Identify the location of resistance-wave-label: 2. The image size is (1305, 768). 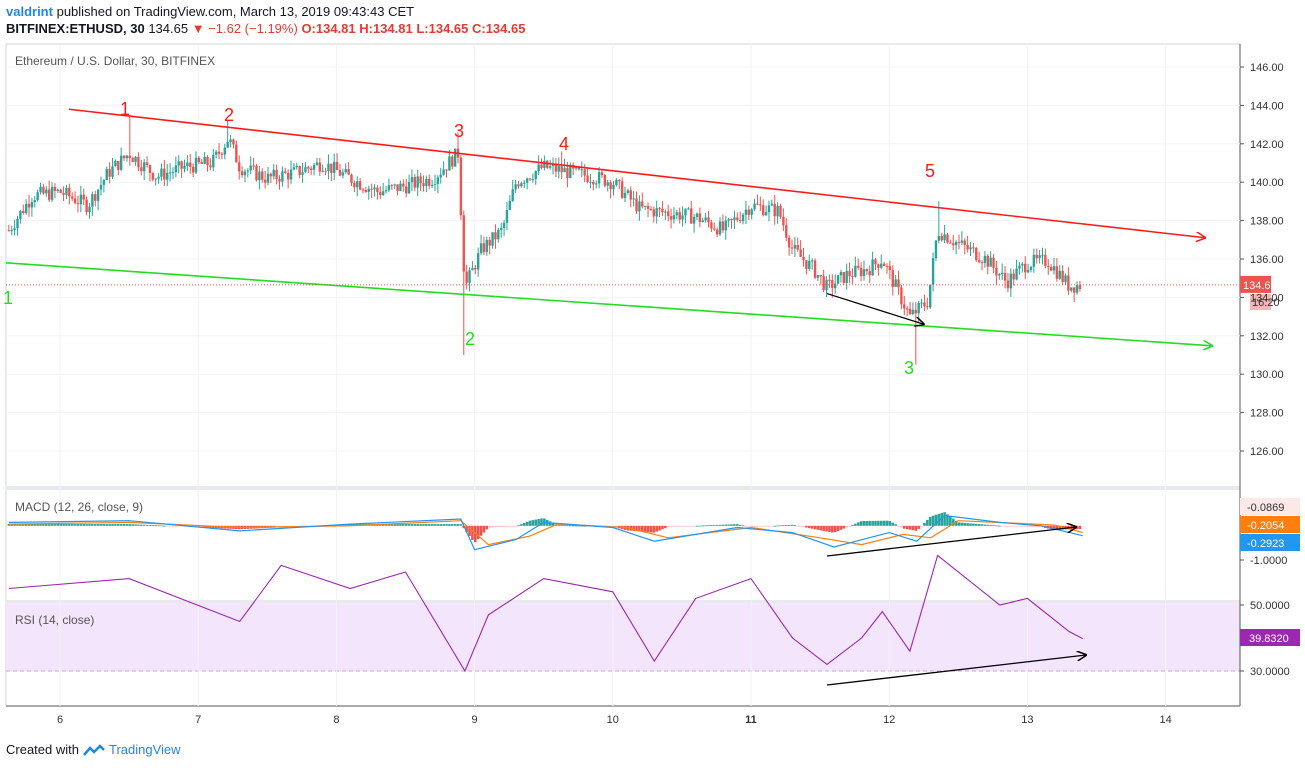
(229, 115).